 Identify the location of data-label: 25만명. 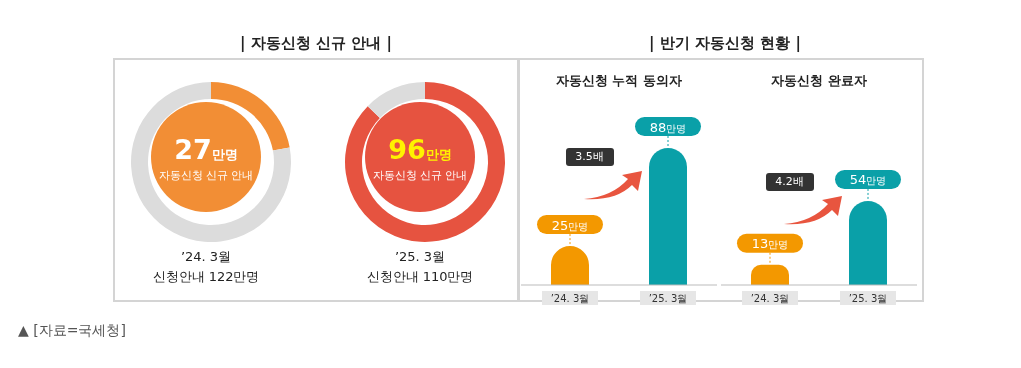
(570, 225).